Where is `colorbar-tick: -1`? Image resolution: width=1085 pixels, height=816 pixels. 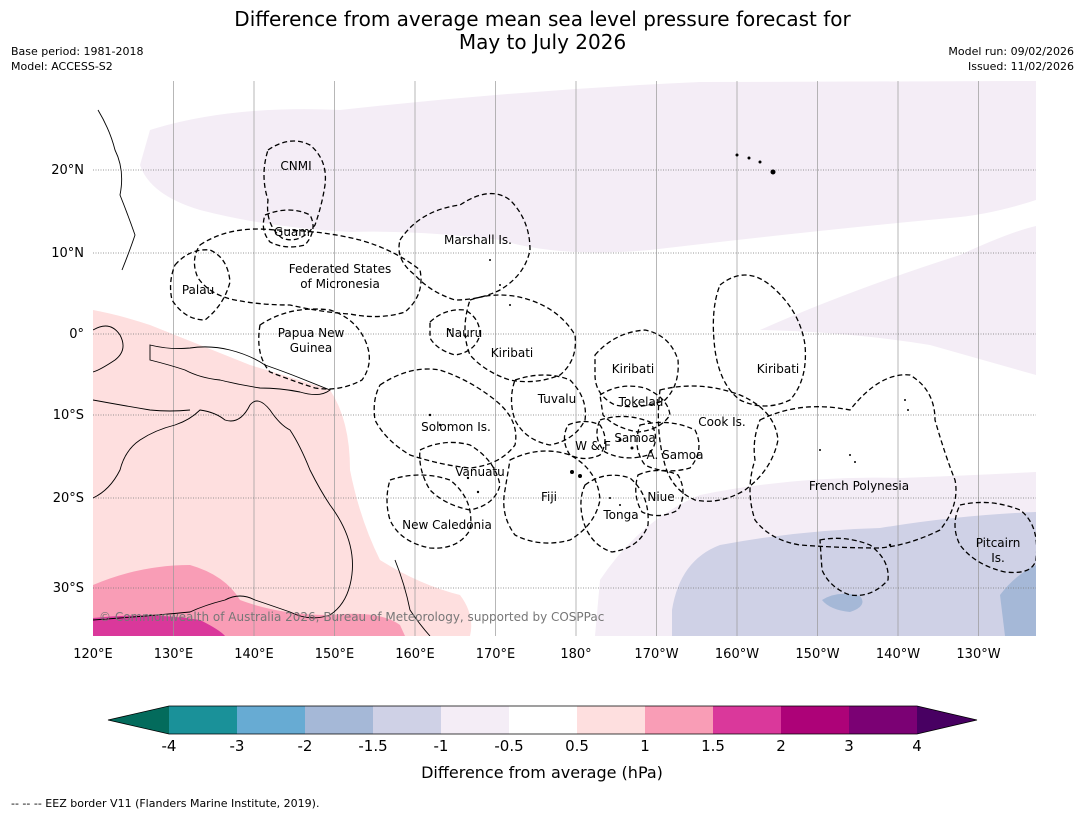 colorbar-tick: -1 is located at coordinates (441, 746).